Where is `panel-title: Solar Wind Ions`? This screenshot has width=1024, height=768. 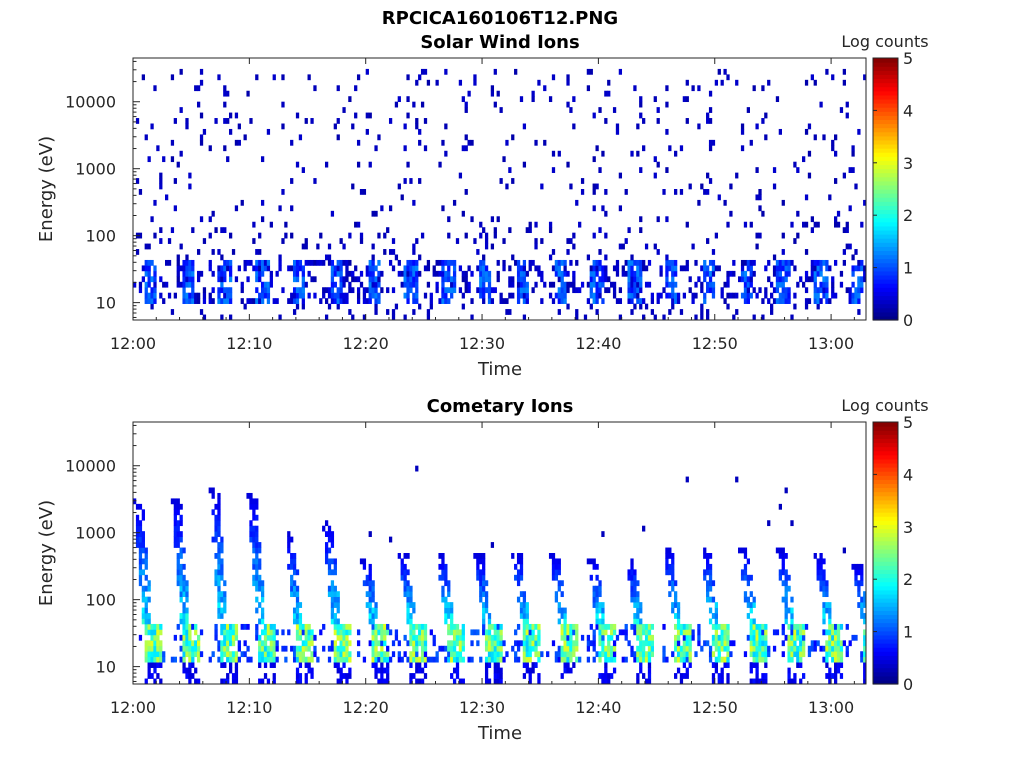 panel-title: Solar Wind Ions is located at coordinates (499, 42).